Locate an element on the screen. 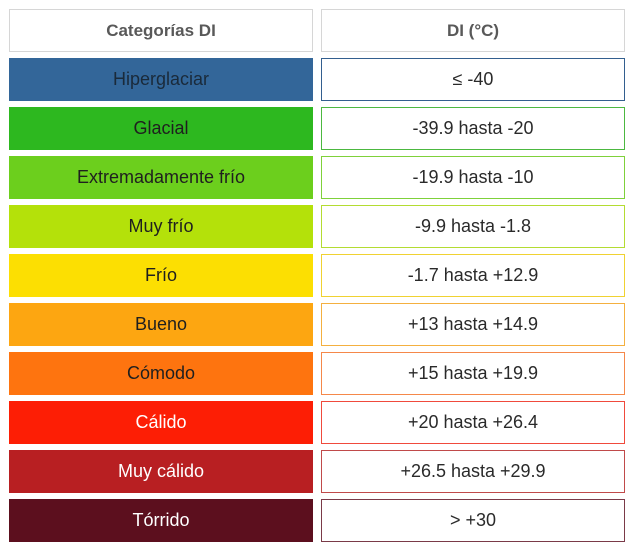 This screenshot has width=635, height=552. table-row: Frío -1.7 hasta +12.9 is located at coordinates (317, 275).